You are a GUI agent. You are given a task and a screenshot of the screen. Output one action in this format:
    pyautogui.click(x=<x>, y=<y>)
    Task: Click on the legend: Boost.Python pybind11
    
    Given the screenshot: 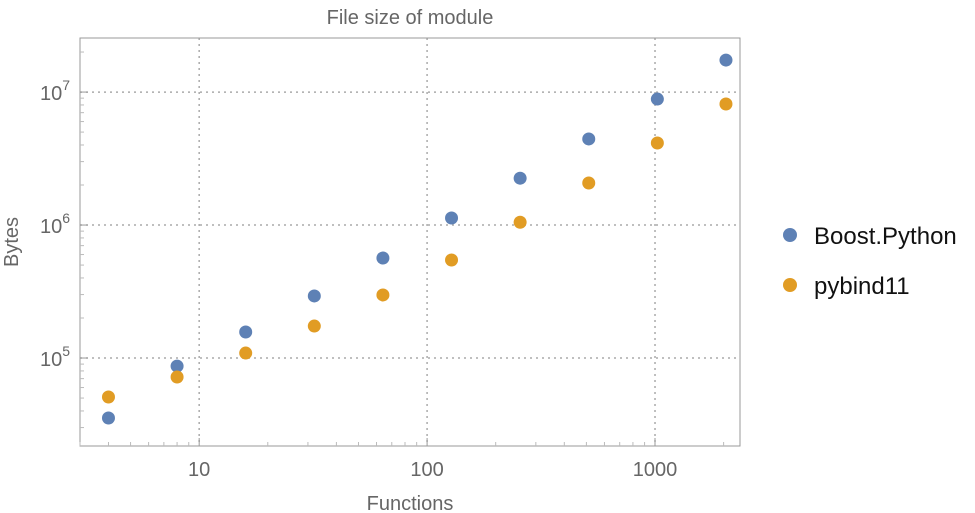 What is the action you would take?
    pyautogui.click(x=870, y=261)
    